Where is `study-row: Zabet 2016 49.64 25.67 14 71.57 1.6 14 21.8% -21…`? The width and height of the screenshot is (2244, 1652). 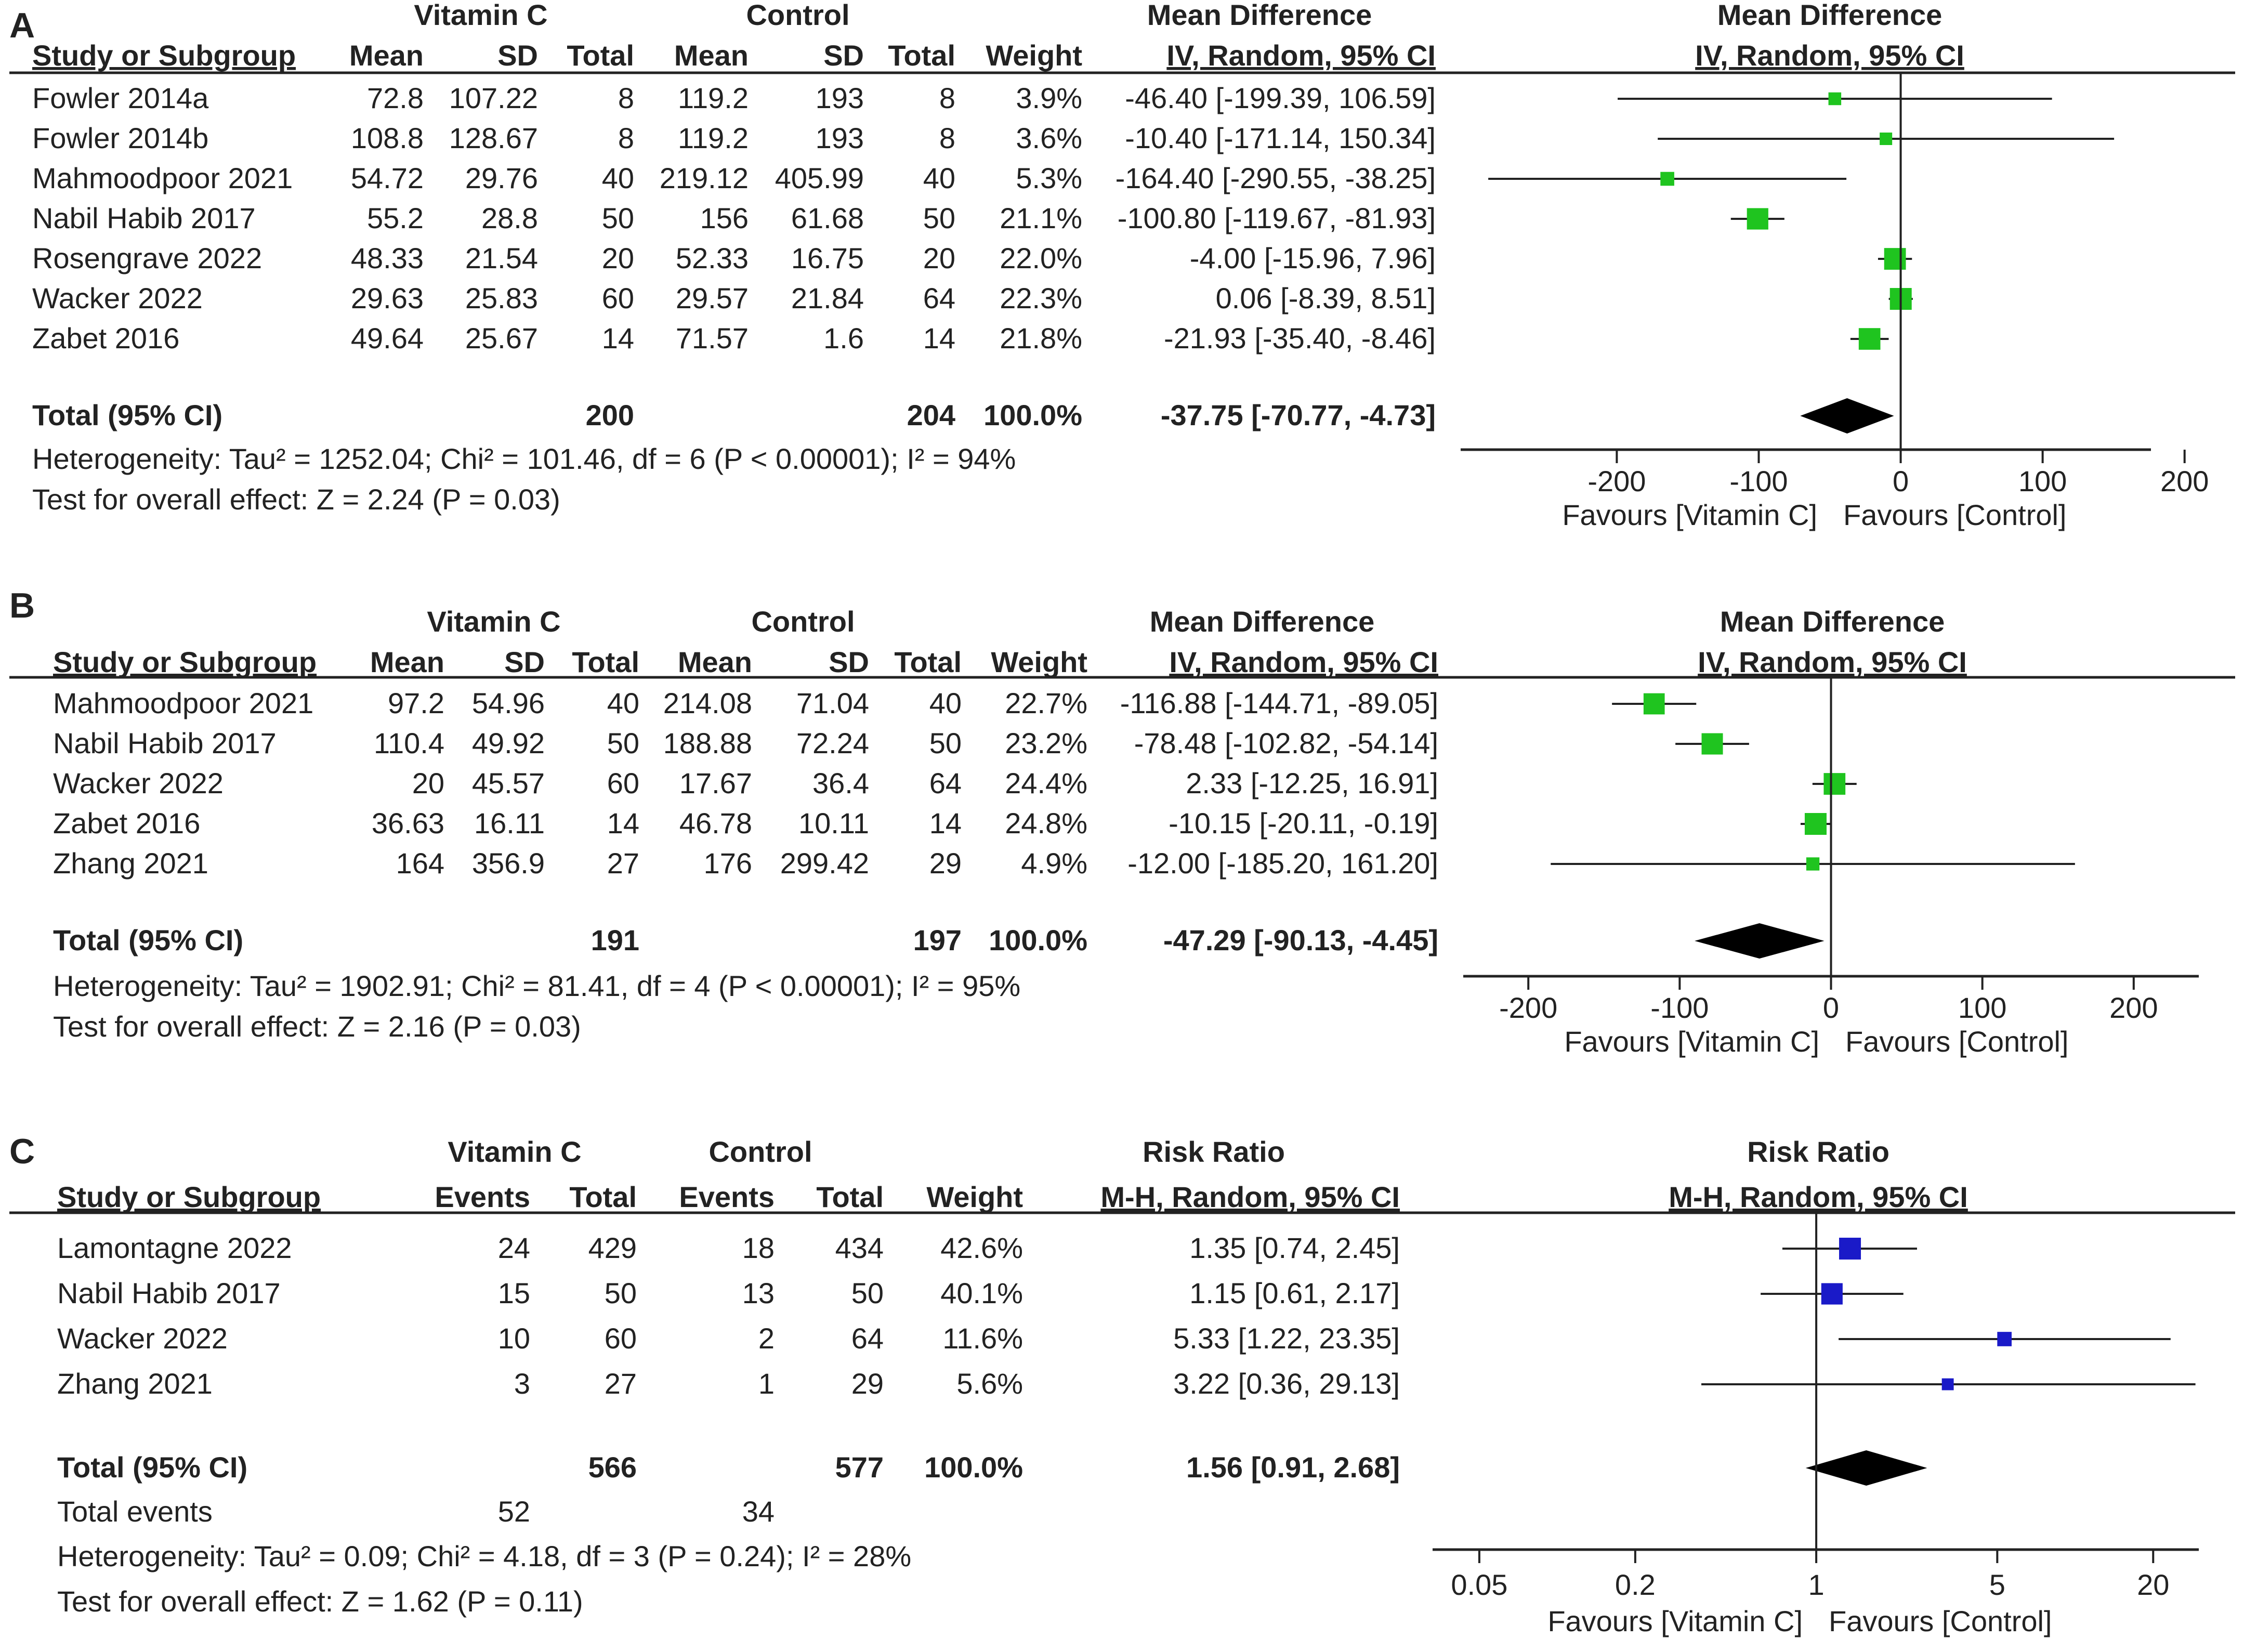
study-row: Zabet 2016 49.64 25.67 14 71.57 1.6 14 21.8% -21… is located at coordinates (960, 339).